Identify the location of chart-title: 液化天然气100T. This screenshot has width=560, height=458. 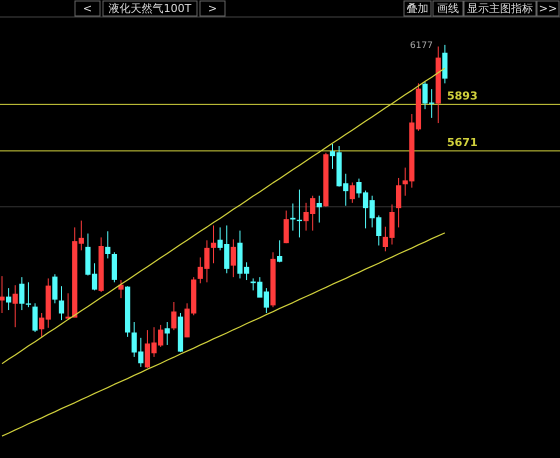
(150, 8).